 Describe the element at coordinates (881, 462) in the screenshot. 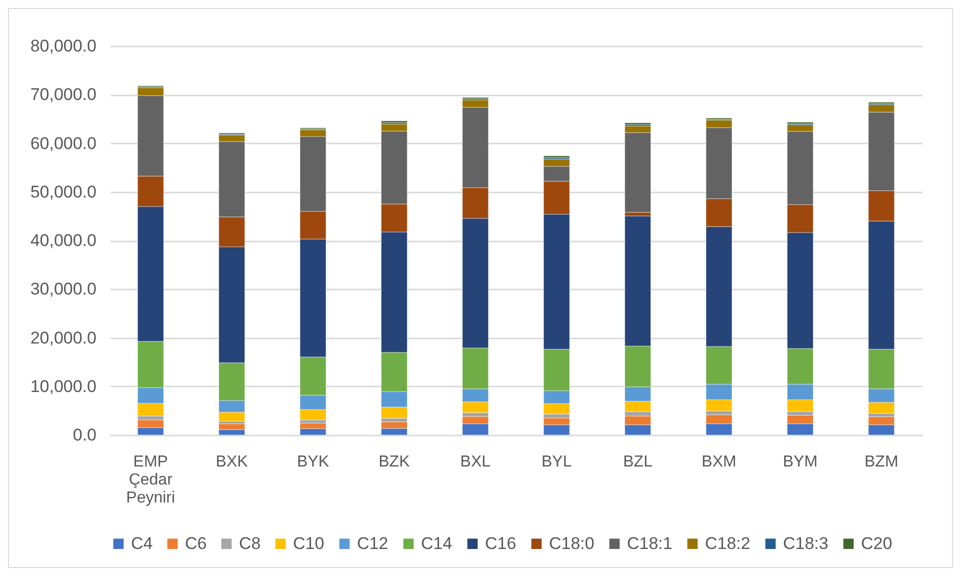

I see `x-tick-label: BZM` at that location.